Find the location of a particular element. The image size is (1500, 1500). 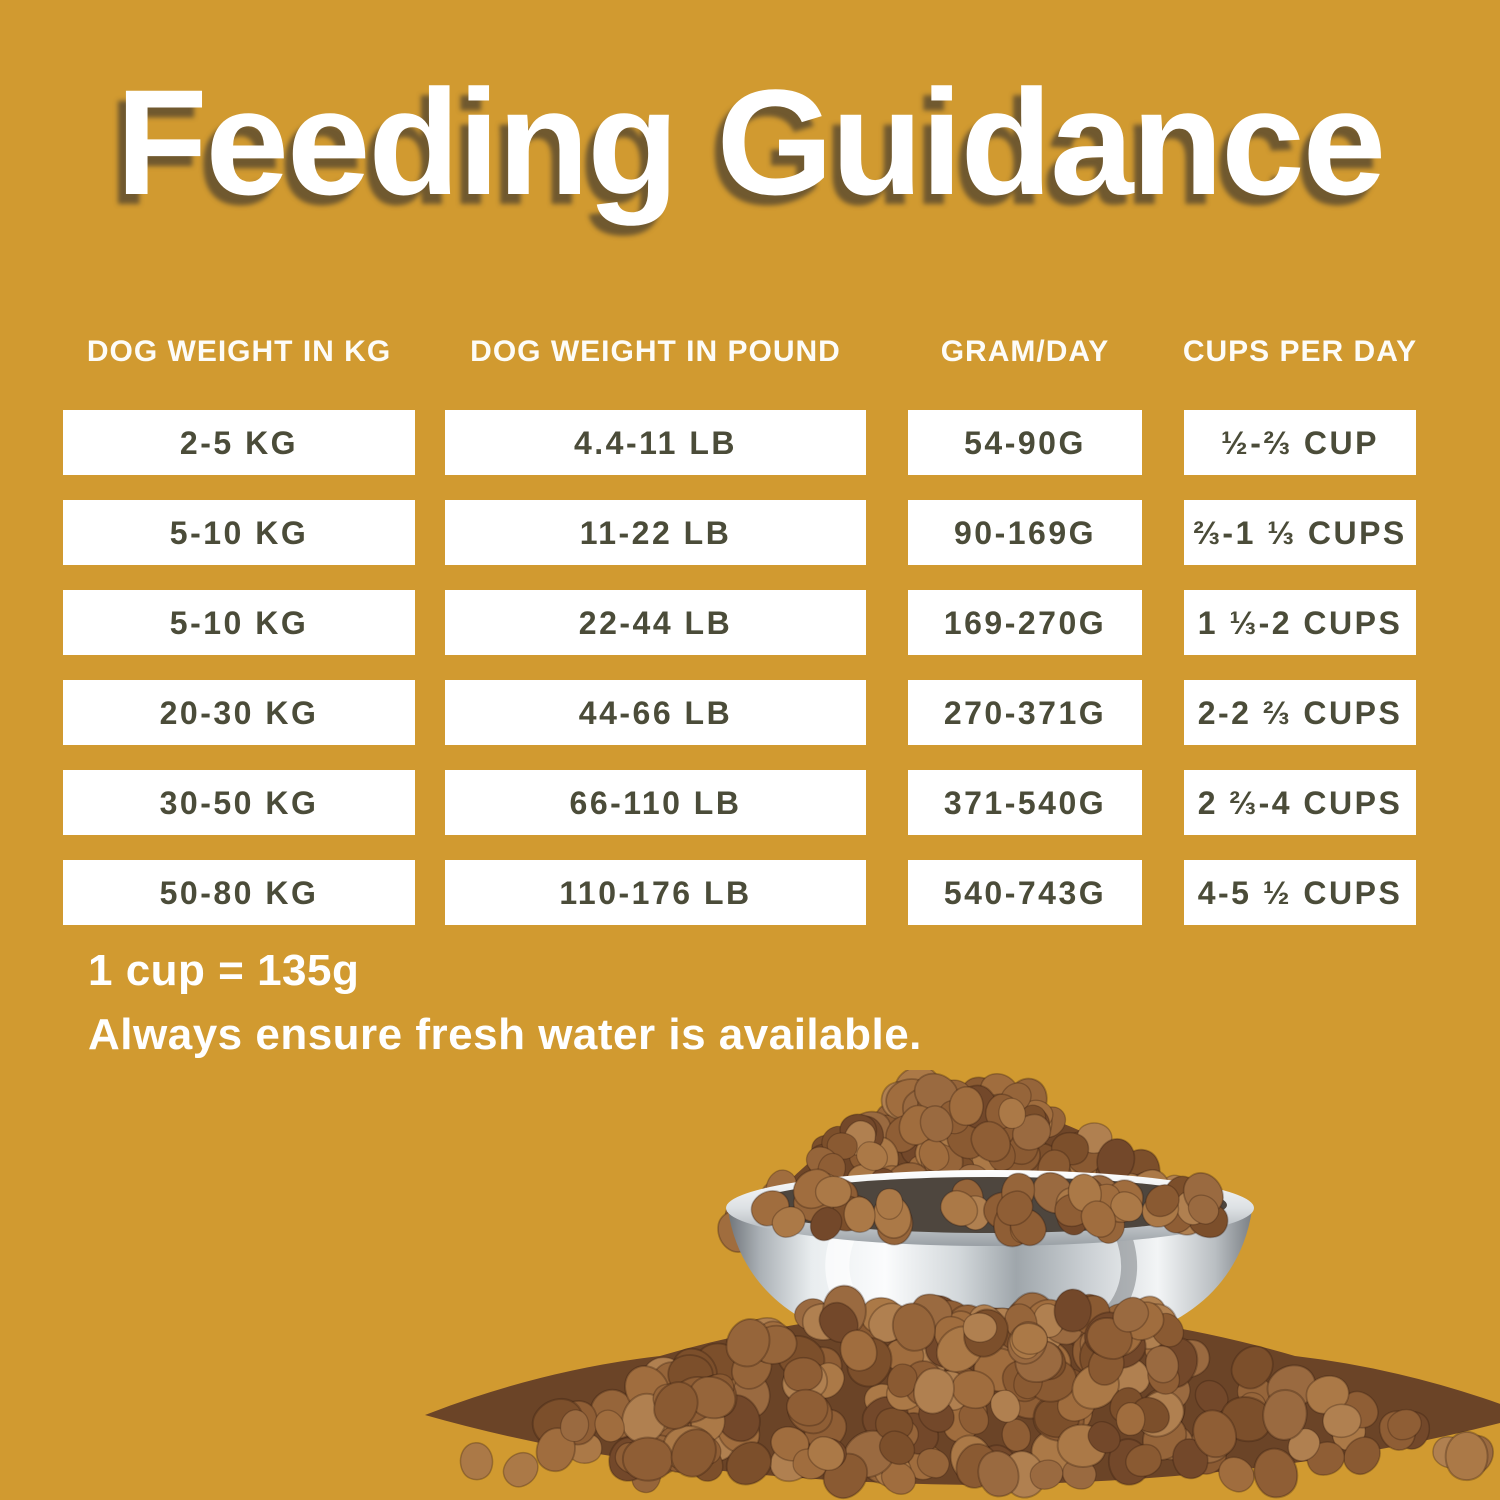

table-cell: 270-371G is located at coordinates (1025, 712).